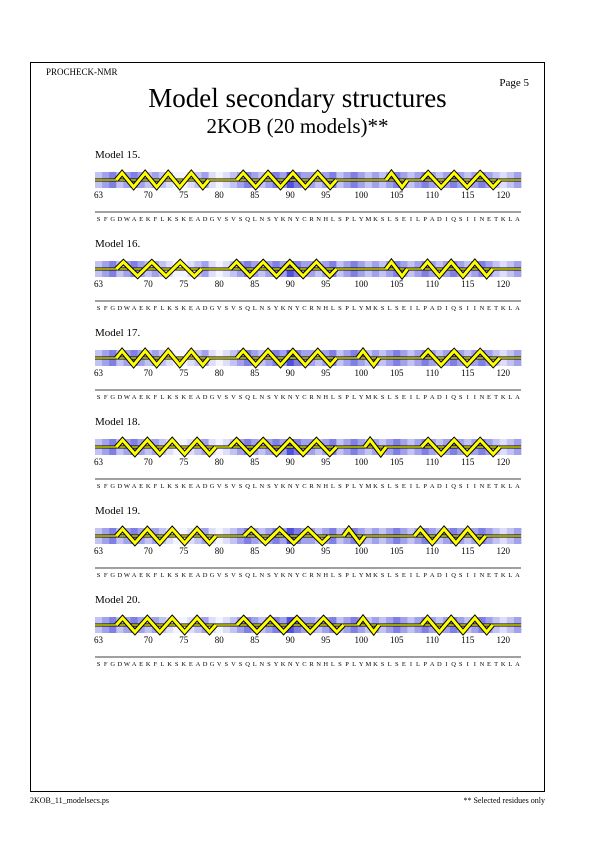  I want to click on sequence-residue: R, so click(311, 575).